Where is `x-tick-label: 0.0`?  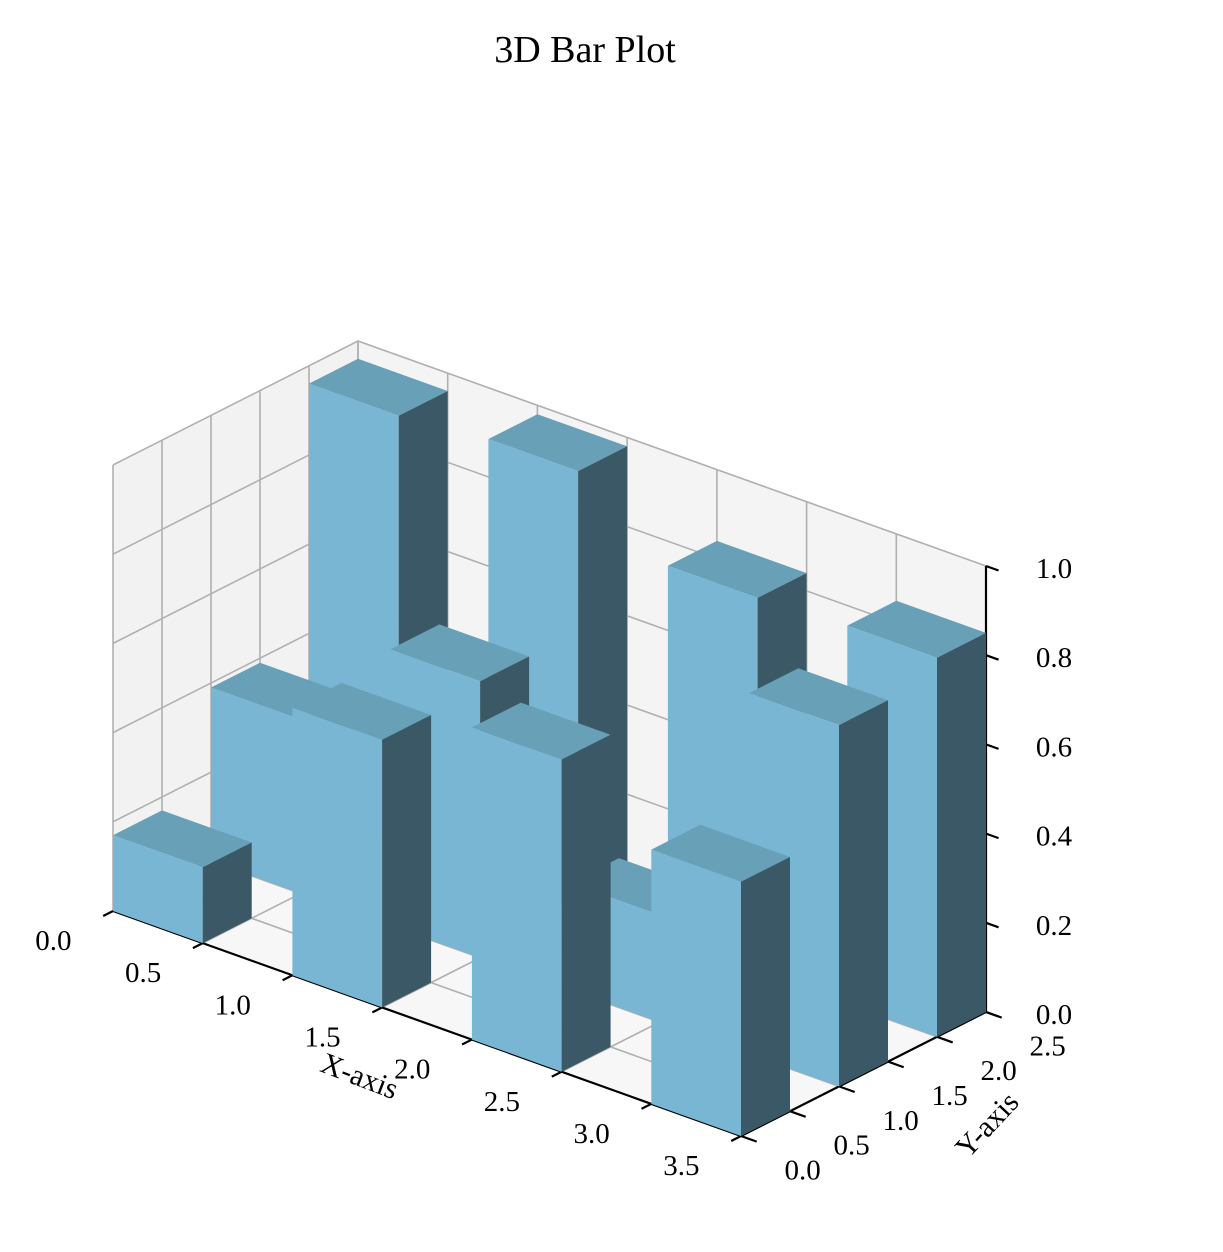 x-tick-label: 0.0 is located at coordinates (53, 941).